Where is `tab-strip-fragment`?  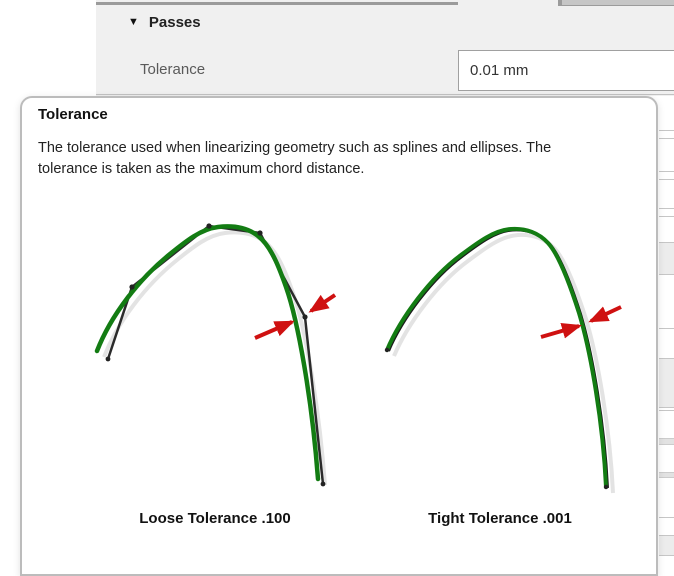 tab-strip-fragment is located at coordinates (618, 3).